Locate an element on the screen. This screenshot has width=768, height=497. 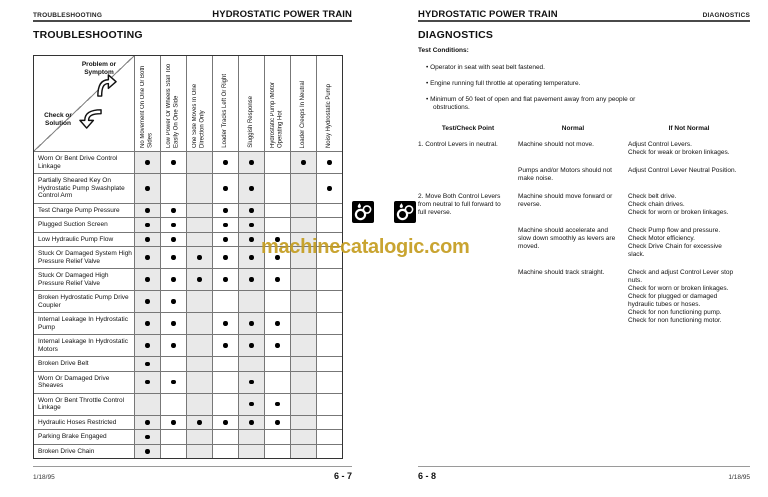
column-header-label: One Side Moves In One Direction Only is located at coordinates (199, 115).